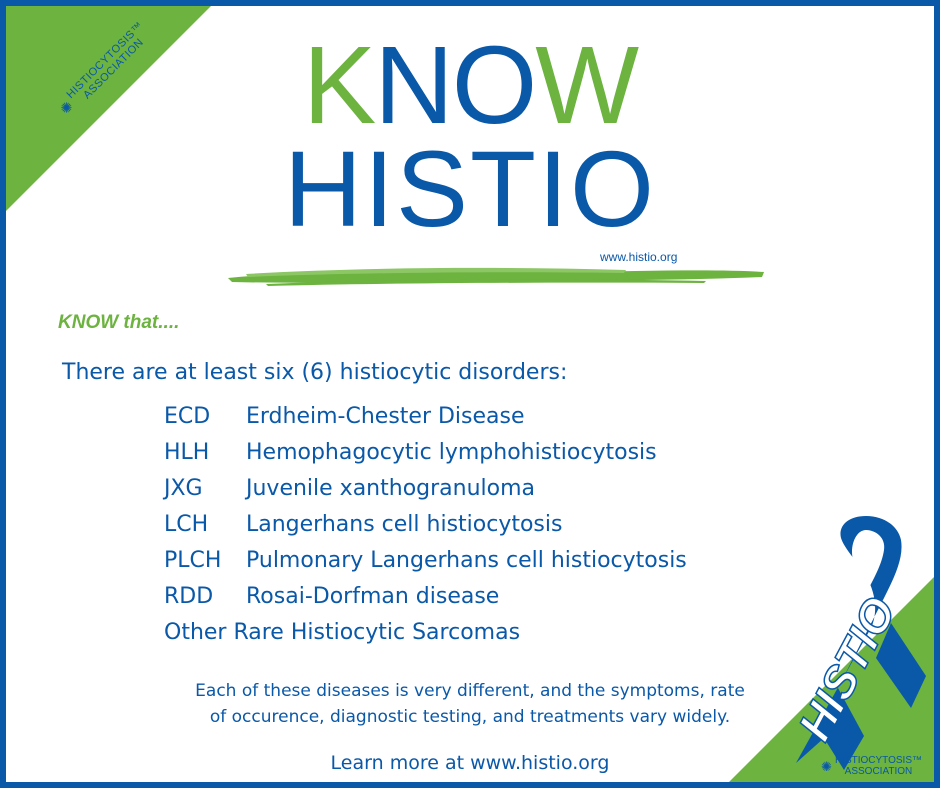 The height and width of the screenshot is (788, 940). What do you see at coordinates (470, 763) in the screenshot?
I see `learn-more-text: Learn more at www.histio.org` at bounding box center [470, 763].